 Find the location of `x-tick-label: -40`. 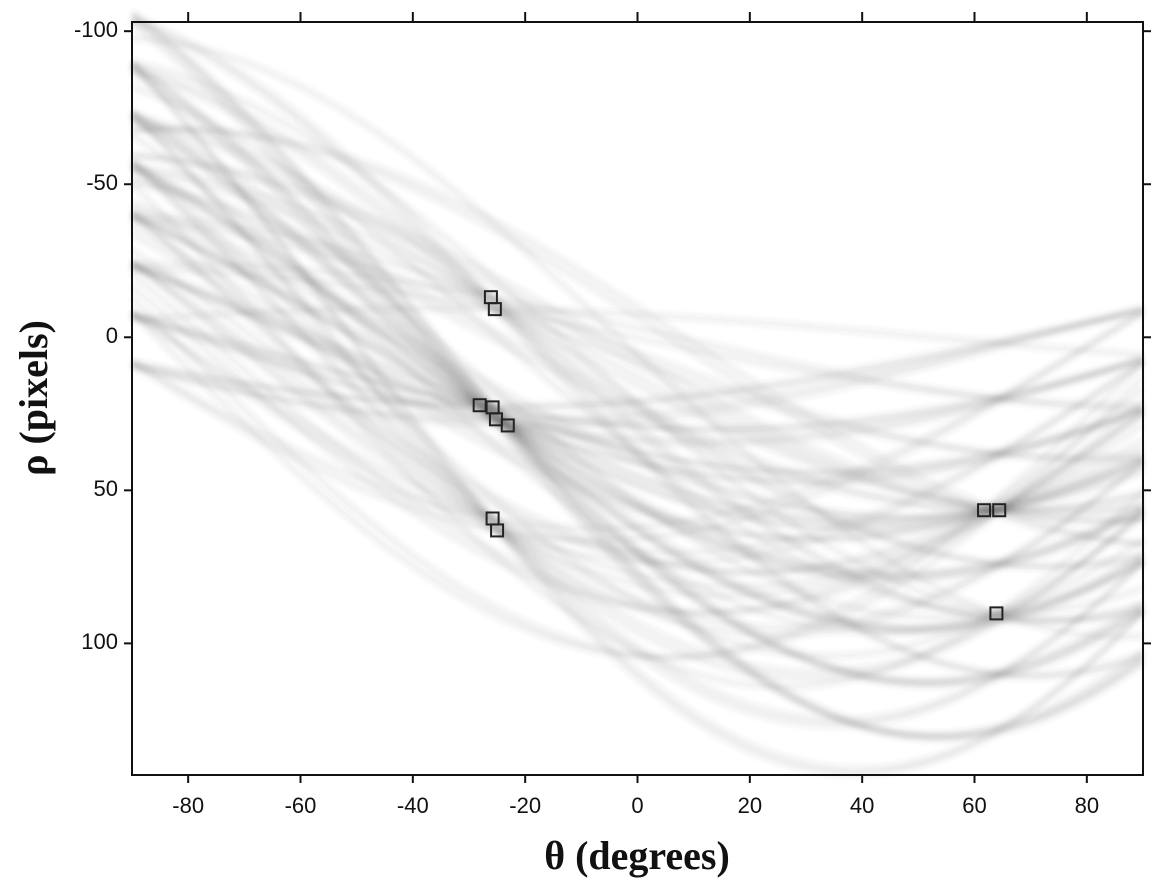

x-tick-label: -40 is located at coordinates (413, 805).